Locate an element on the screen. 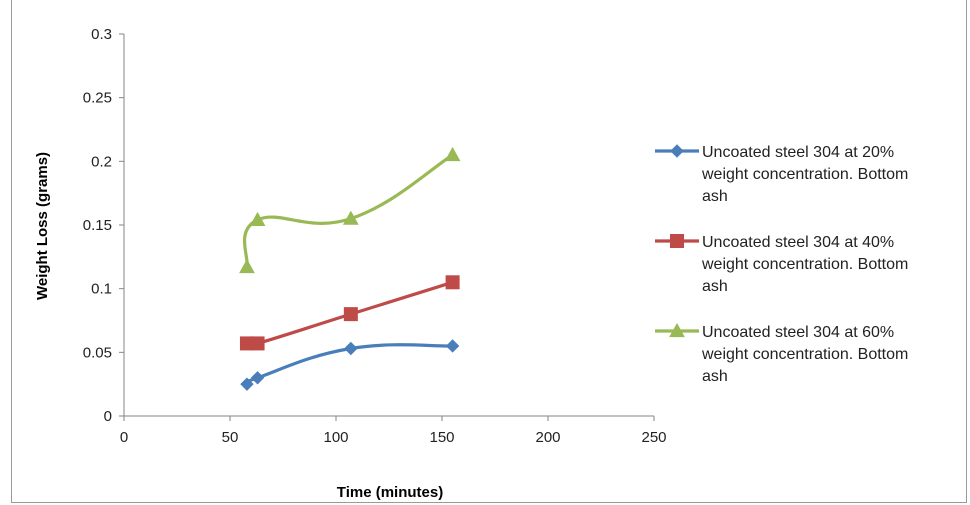 This screenshot has width=970, height=505. y-tick-label: 0.1 is located at coordinates (101, 289).